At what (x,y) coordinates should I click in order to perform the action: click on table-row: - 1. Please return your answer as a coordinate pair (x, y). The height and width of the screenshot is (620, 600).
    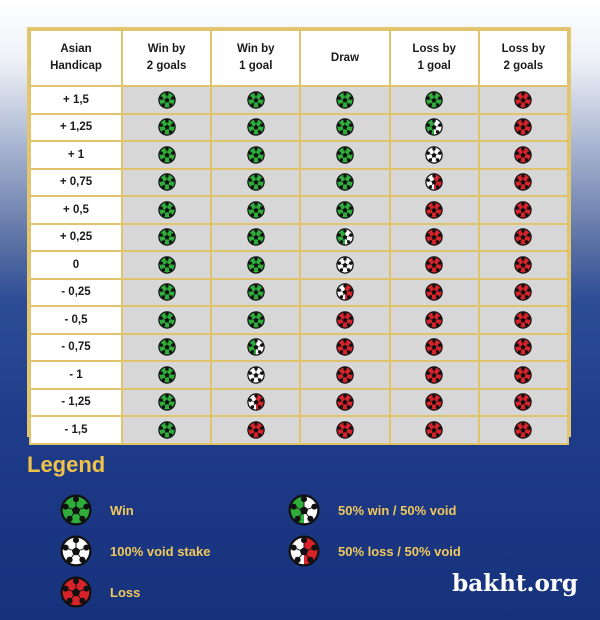
    Looking at the image, I should click on (299, 375).